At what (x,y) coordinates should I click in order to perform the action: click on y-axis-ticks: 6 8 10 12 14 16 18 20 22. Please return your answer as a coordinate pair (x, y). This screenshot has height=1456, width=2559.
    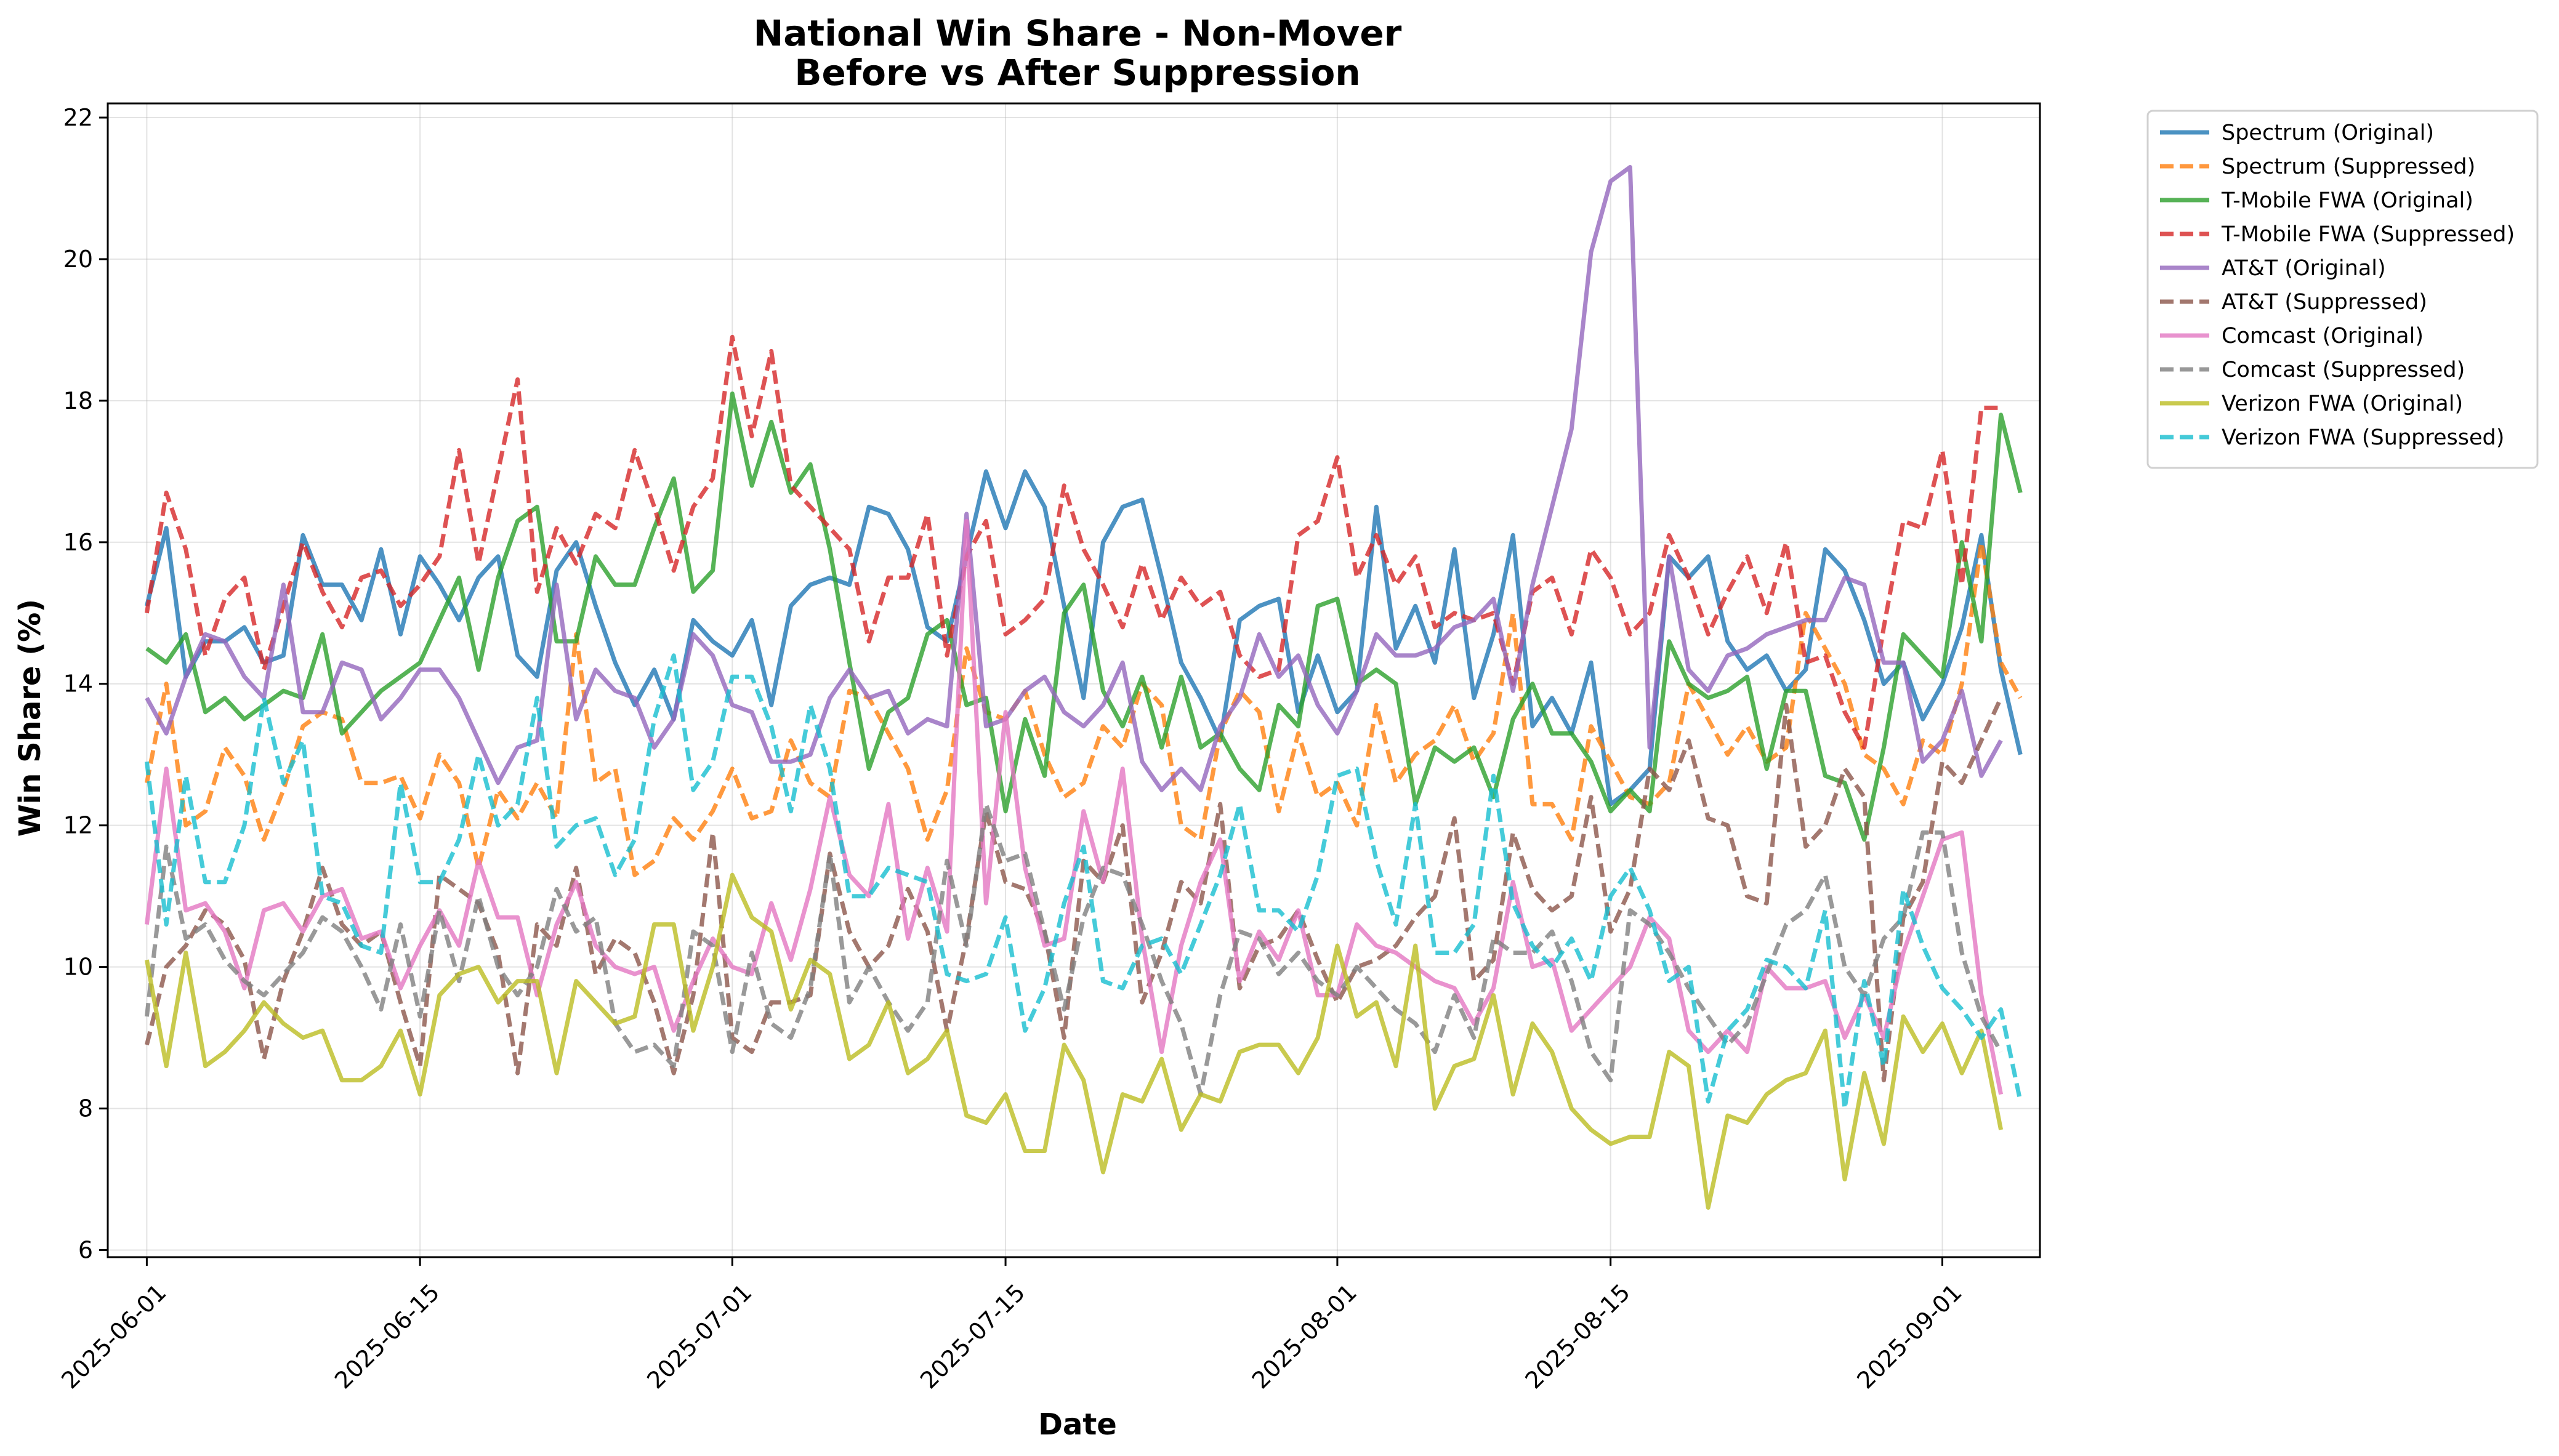
    Looking at the image, I should click on (85, 684).